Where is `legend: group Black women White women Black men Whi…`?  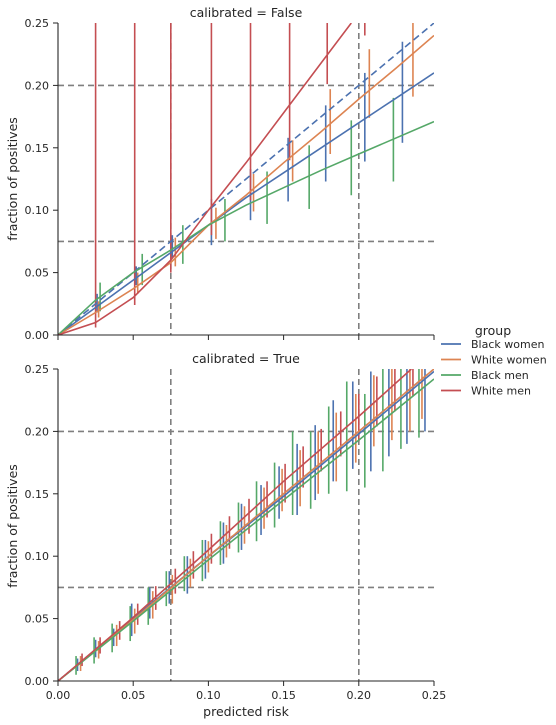 legend: group Black women White women Black men Whi… is located at coordinates (494, 360).